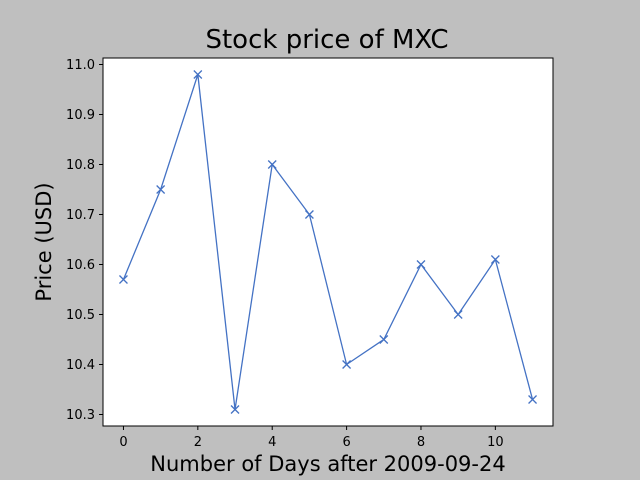 The width and height of the screenshot is (640, 480). I want to click on x-tick-label: 10, so click(495, 442).